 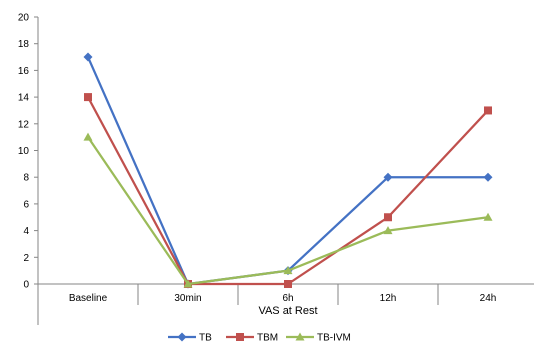 I want to click on y-tick-label: 0, so click(x=26, y=285).